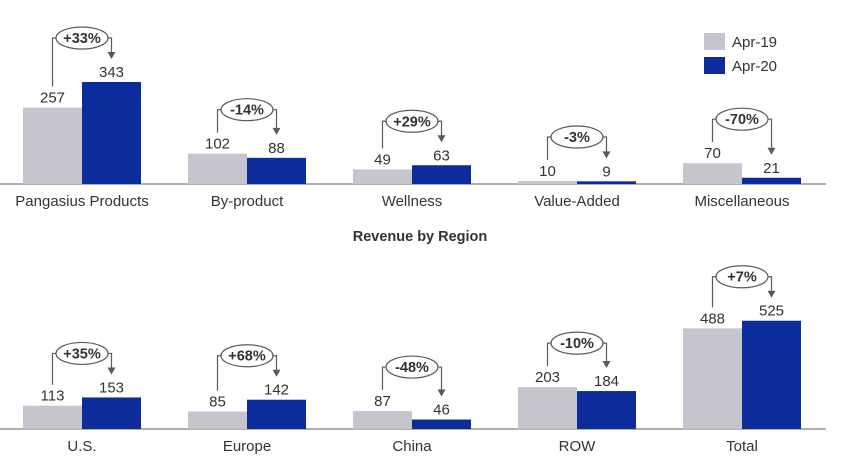  I want to click on change-indicator-row: -10%, so click(578, 350).